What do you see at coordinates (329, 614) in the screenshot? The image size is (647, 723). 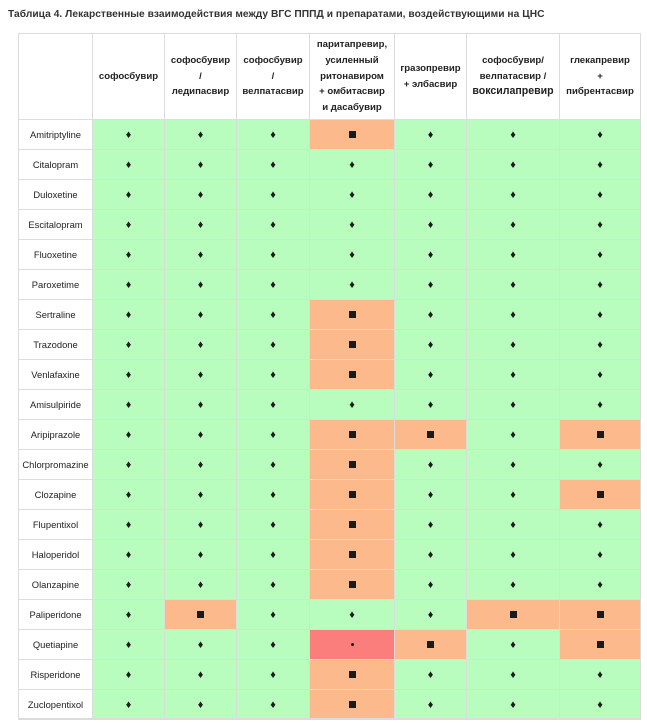 I see `table-row: Paliperidone ♦ ♦ ♦ ♦` at bounding box center [329, 614].